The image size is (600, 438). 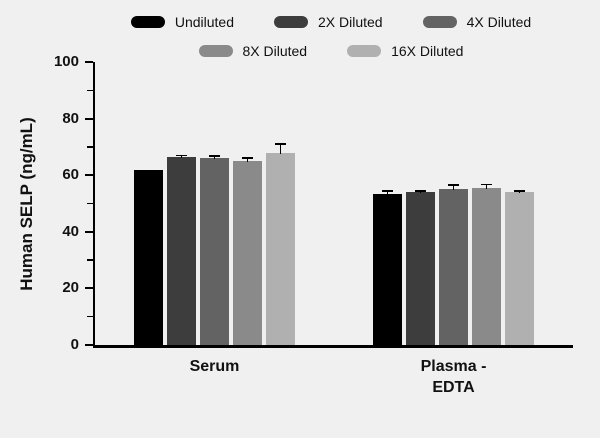 I want to click on legend-label: 8X Diluted, so click(x=275, y=51).